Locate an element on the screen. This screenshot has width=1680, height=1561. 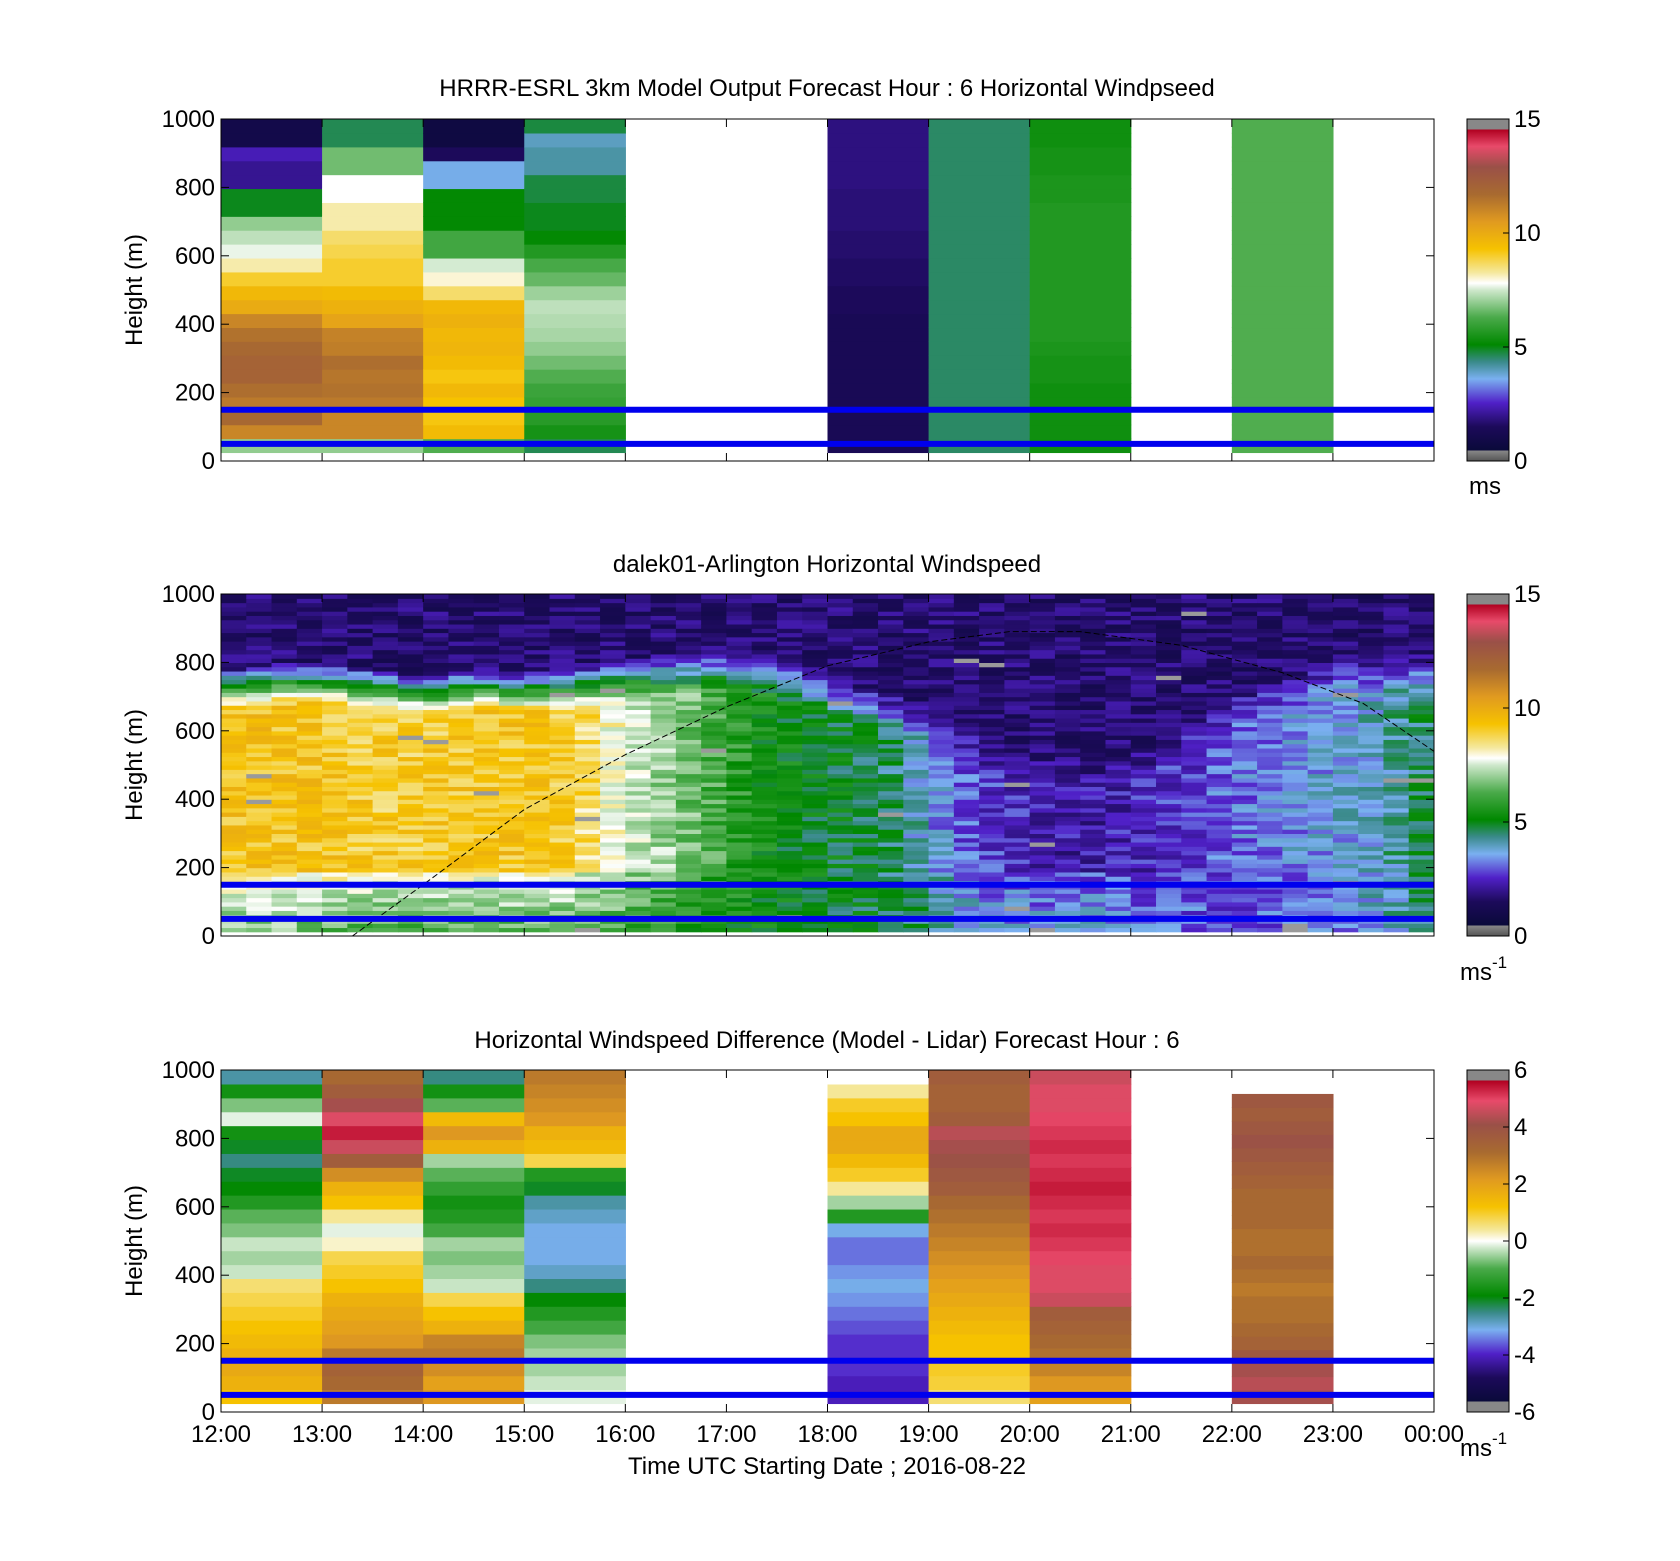
colorbar-tick-label: 0 is located at coordinates (1520, 1241).